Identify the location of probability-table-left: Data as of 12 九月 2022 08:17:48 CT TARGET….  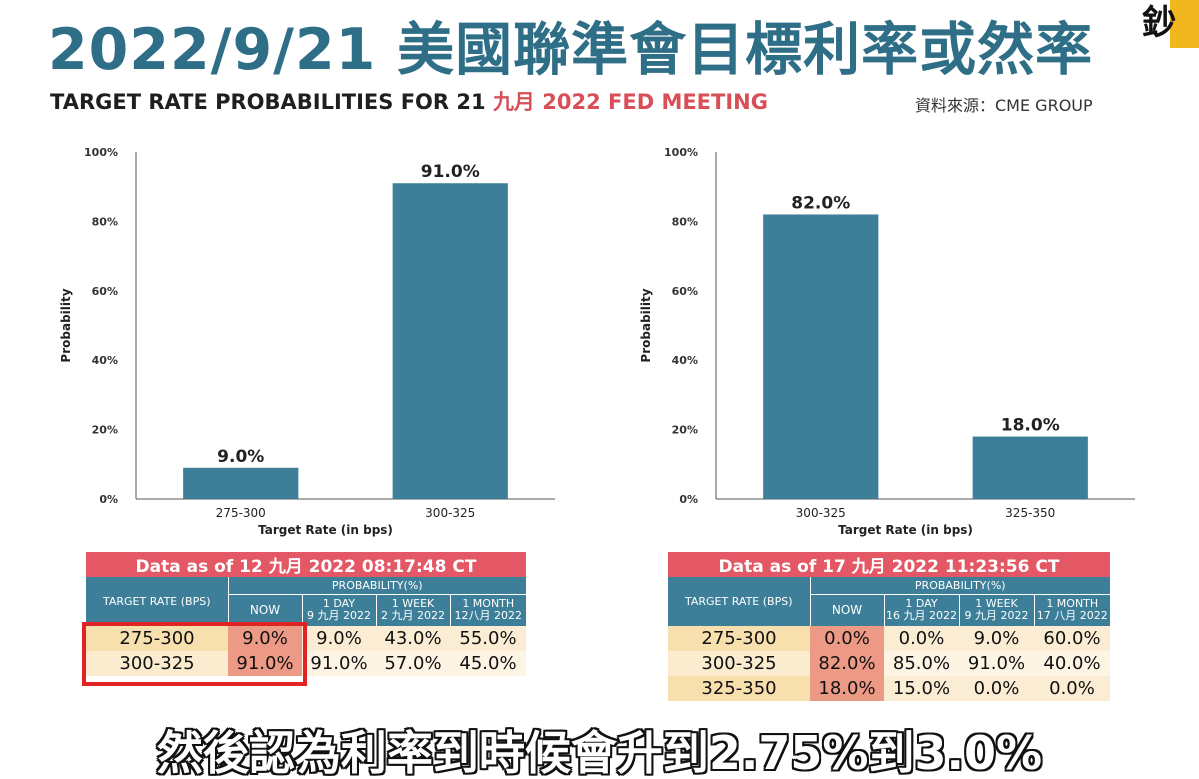
(306, 614).